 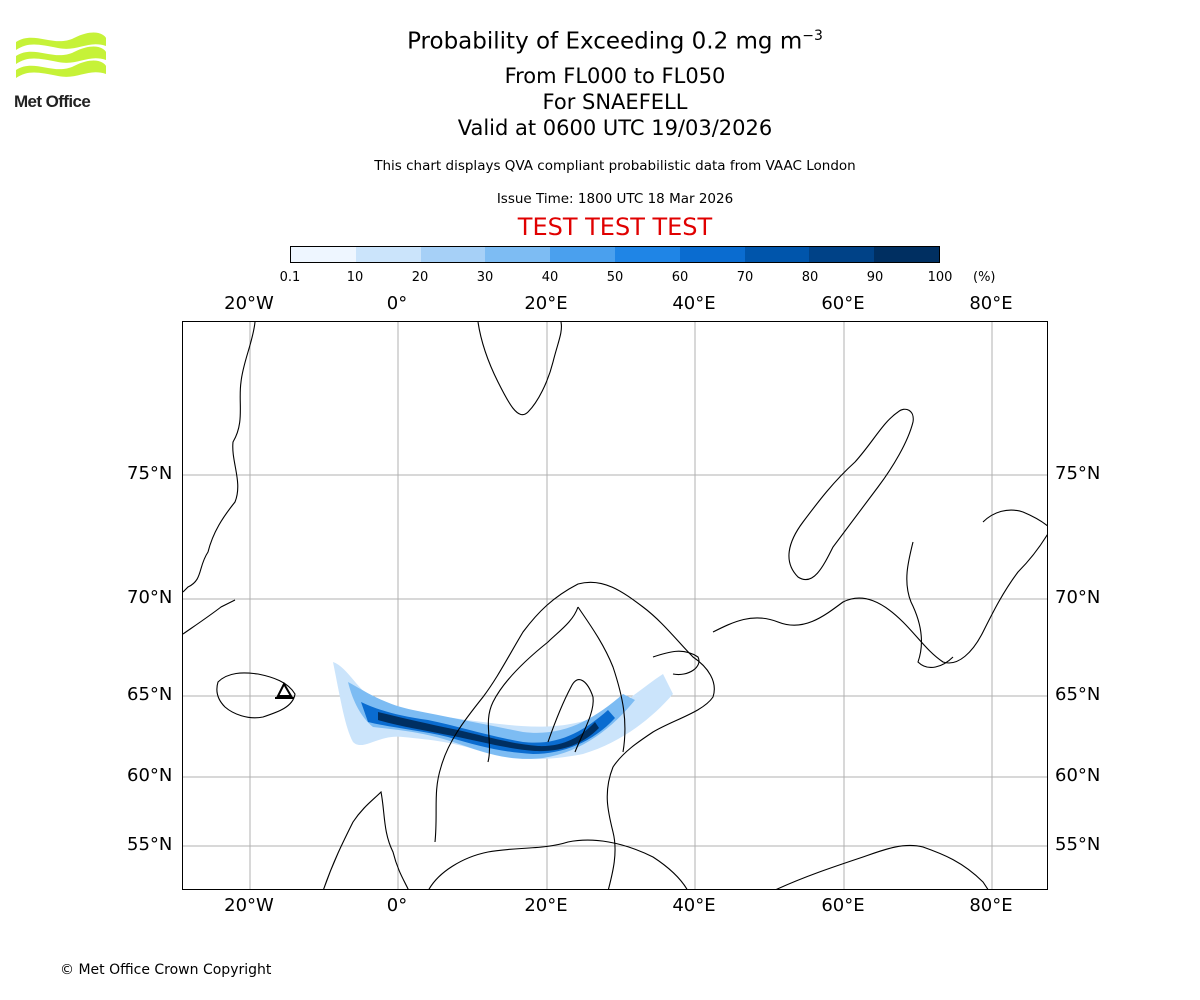 What do you see at coordinates (991, 905) in the screenshot?
I see `lon-label-bottom: 80°E` at bounding box center [991, 905].